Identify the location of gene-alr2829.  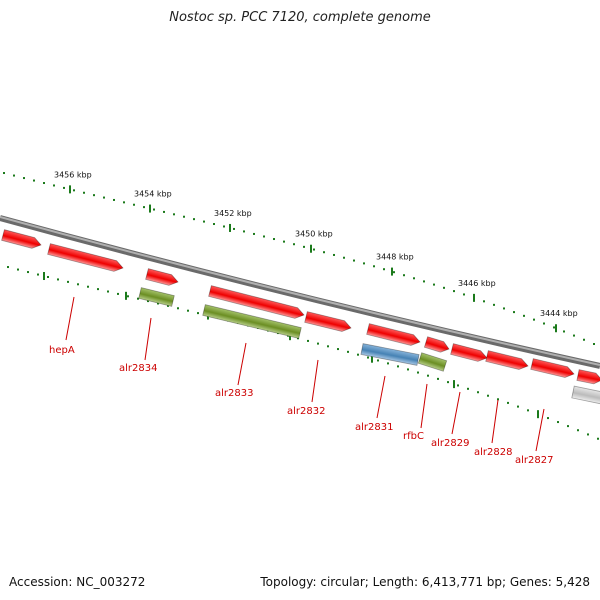
(469, 353).